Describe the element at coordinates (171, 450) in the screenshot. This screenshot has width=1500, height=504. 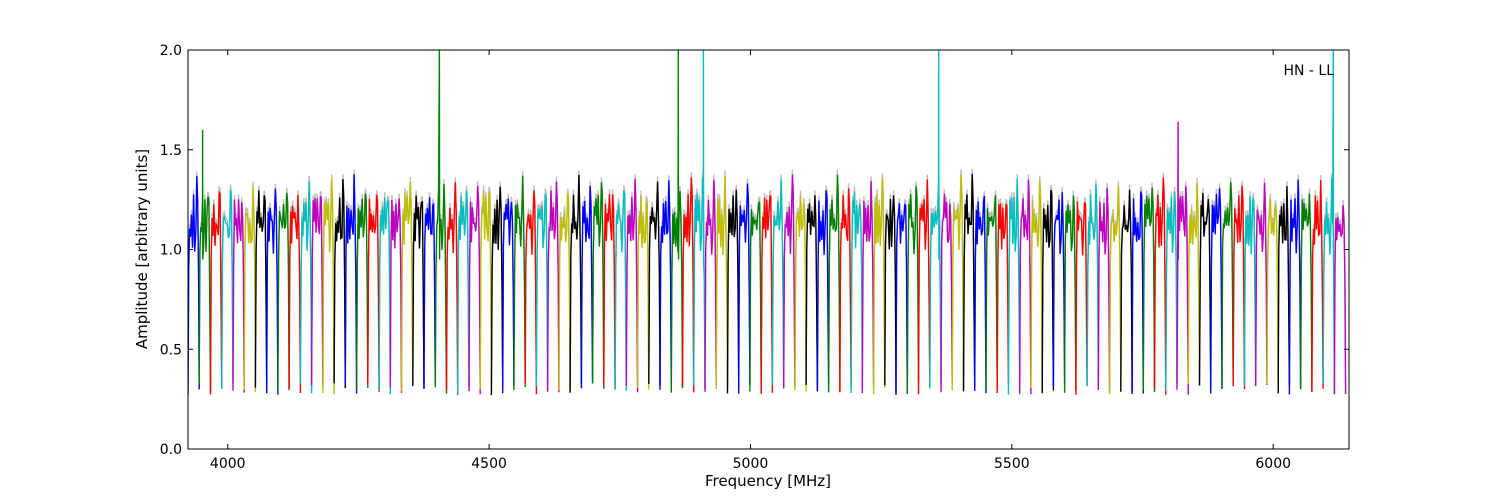
I see `y-tick-label: 0.0` at that location.